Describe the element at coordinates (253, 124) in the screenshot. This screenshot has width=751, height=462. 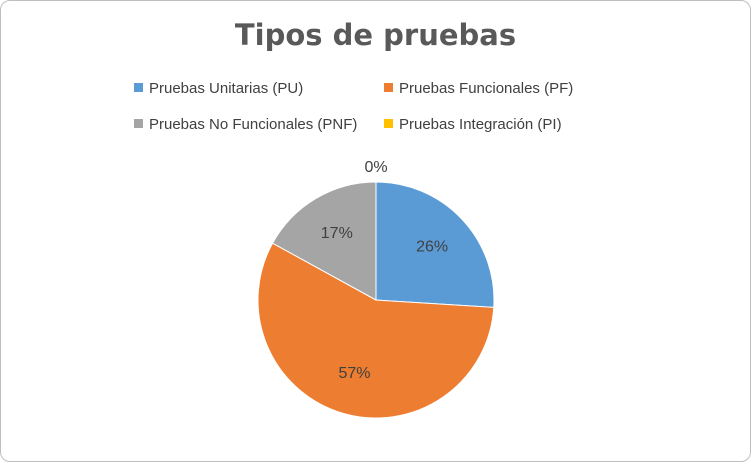
I see `legend-label-pnf: Pruebas No Funcionales (PNF)` at that location.